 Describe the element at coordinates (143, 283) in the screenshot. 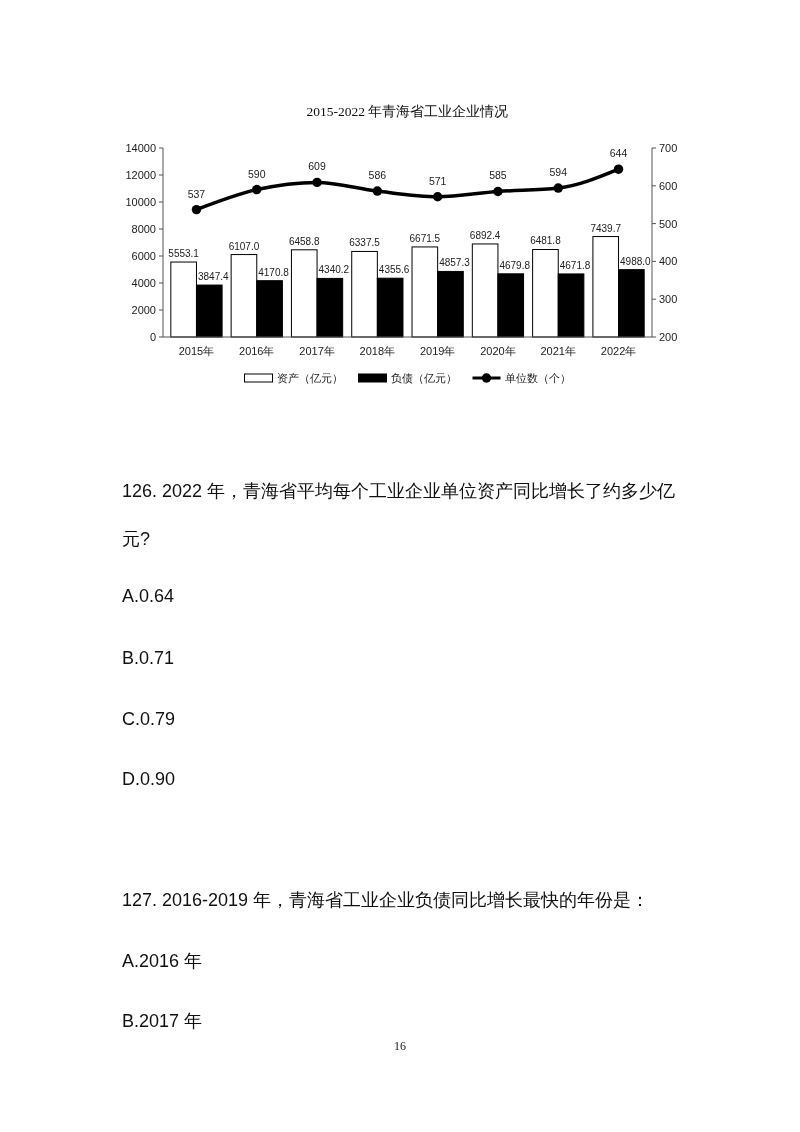

I see `y-tick-label: 4000` at that location.